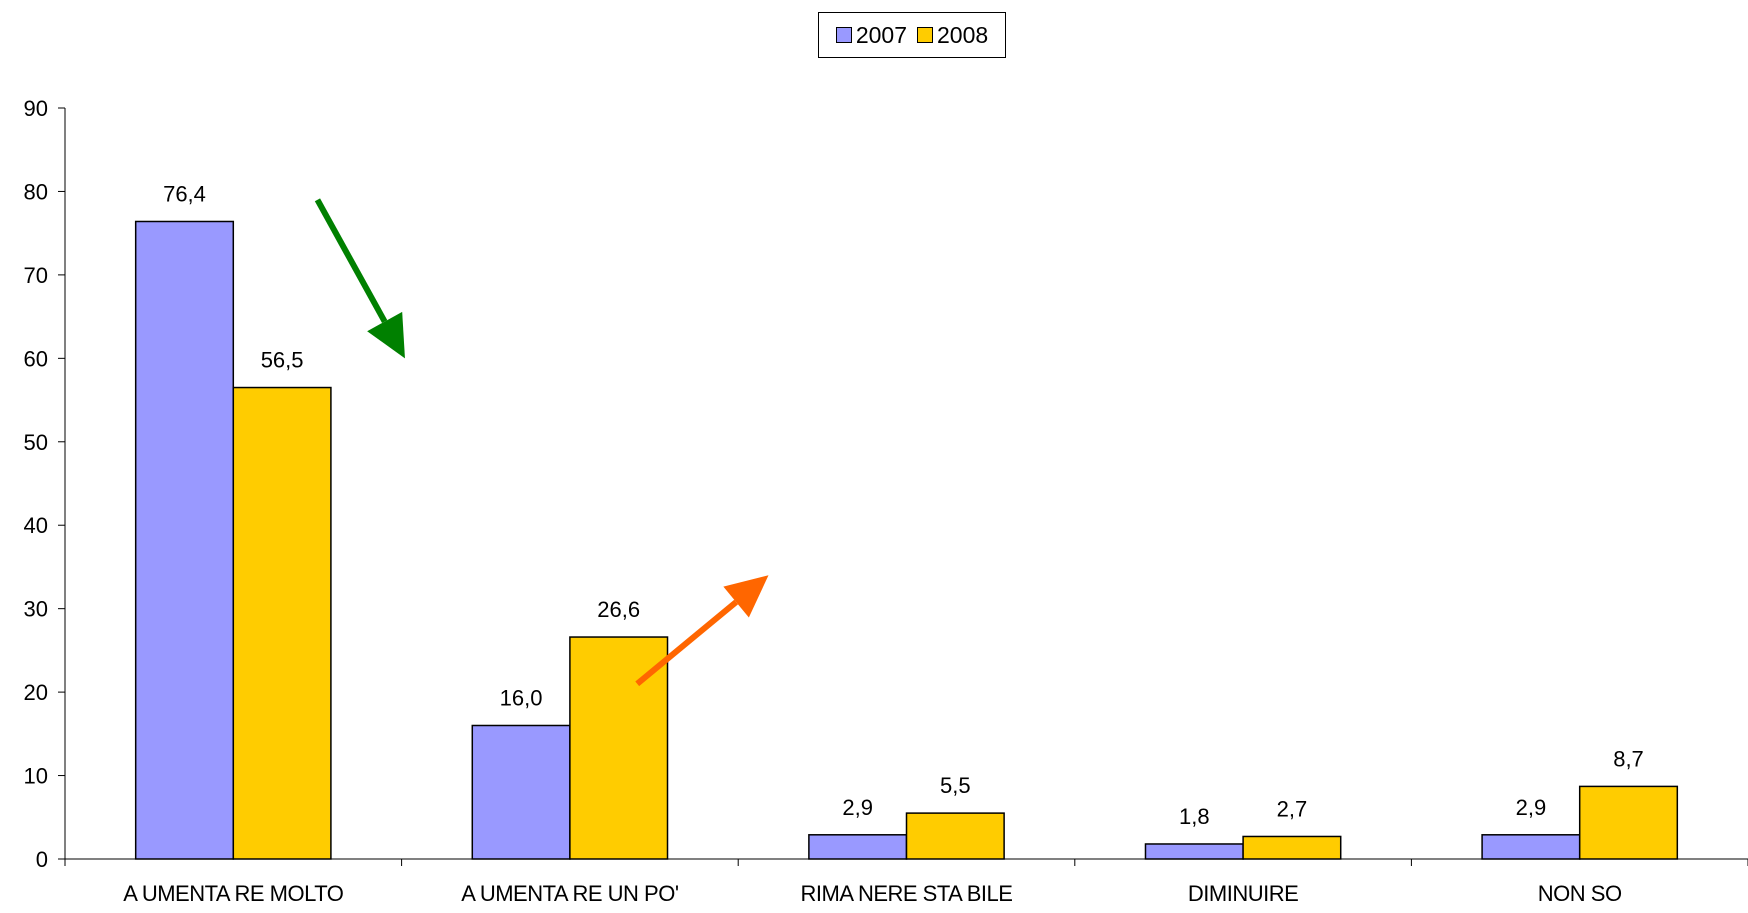 Image resolution: width=1748 pixels, height=913 pixels. Describe the element at coordinates (36, 609) in the screenshot. I see `y-tick-label: 30` at that location.